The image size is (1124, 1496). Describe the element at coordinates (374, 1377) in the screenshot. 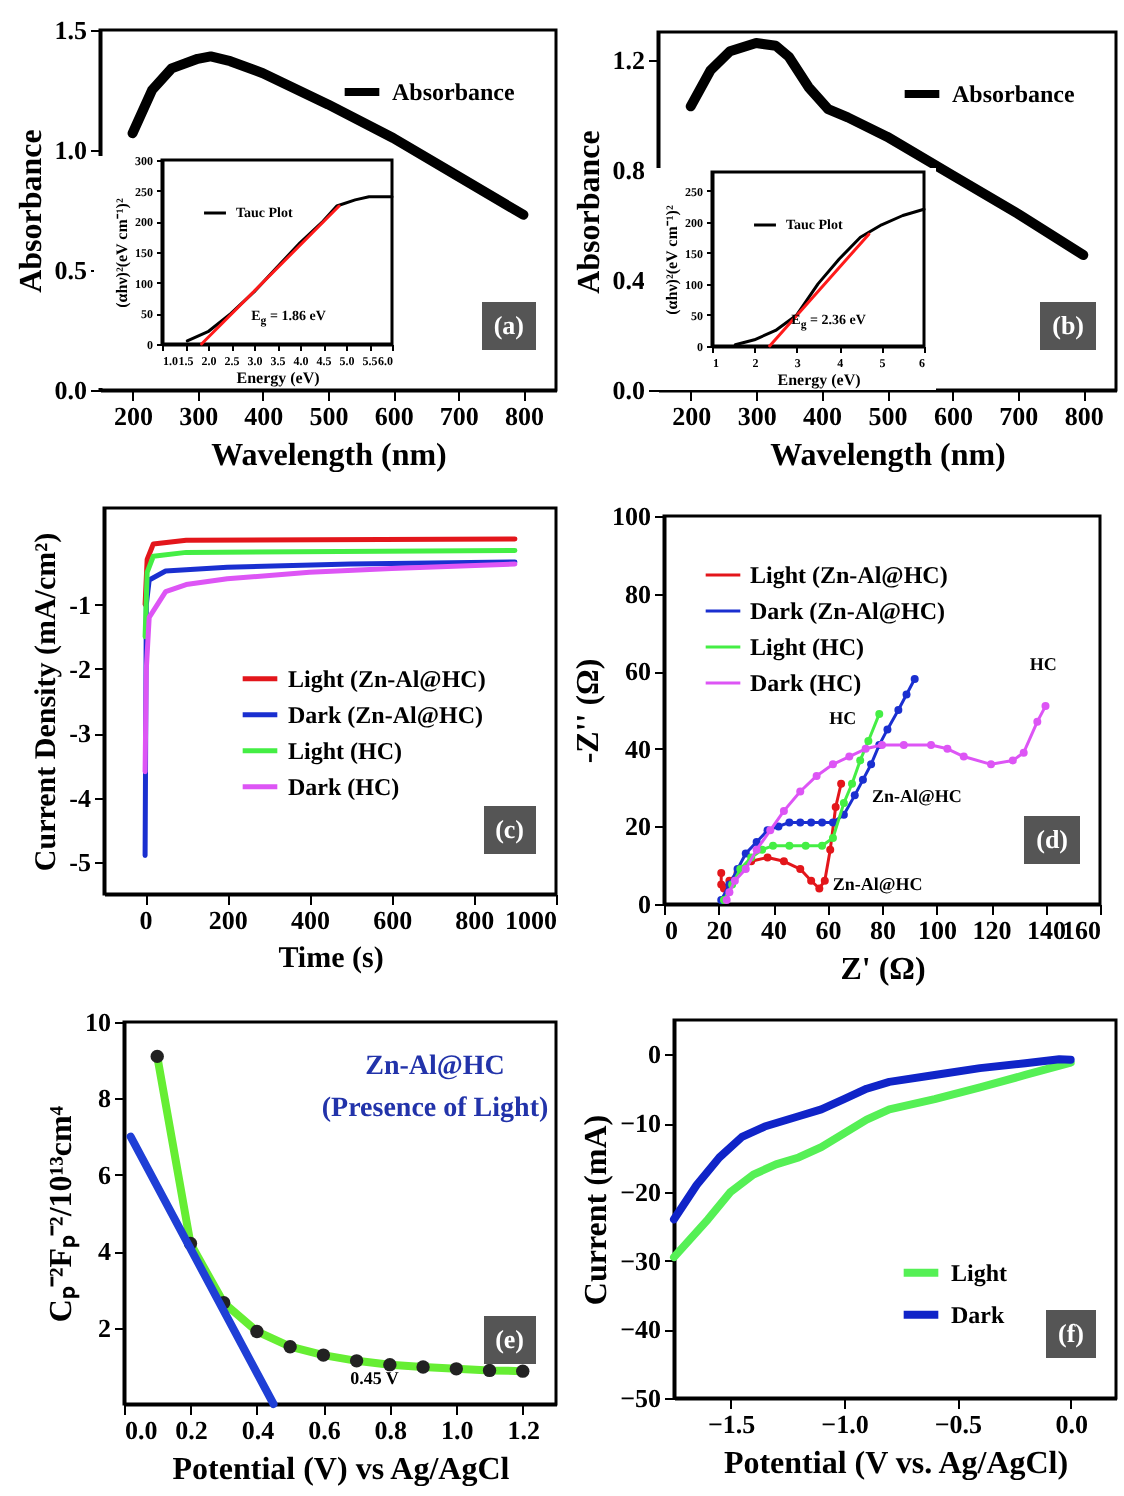

I see `annotation: 0.45 V` at that location.